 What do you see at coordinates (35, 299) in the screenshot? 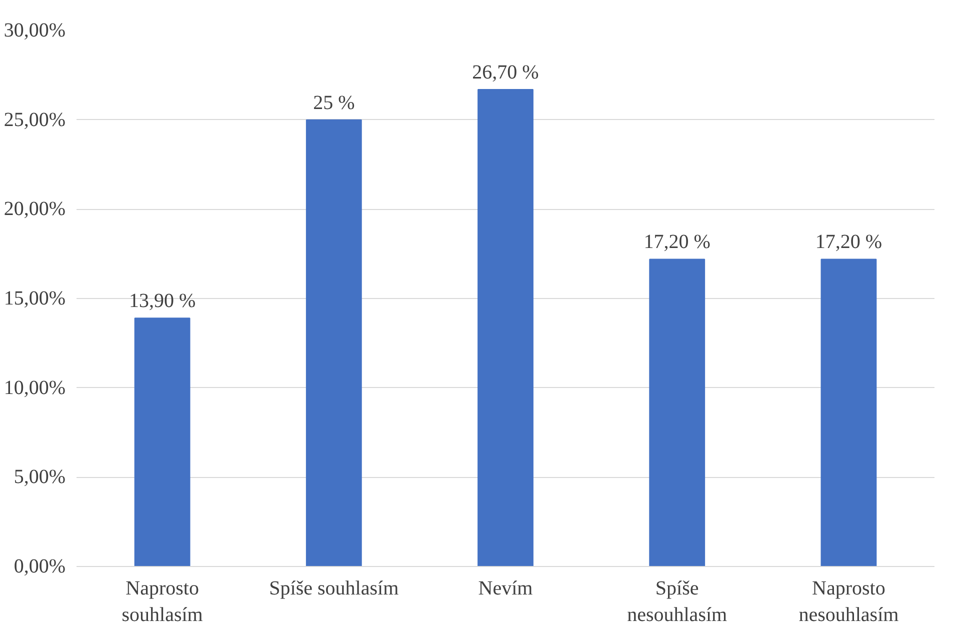
I see `y-tick-label: 15,00%` at bounding box center [35, 299].